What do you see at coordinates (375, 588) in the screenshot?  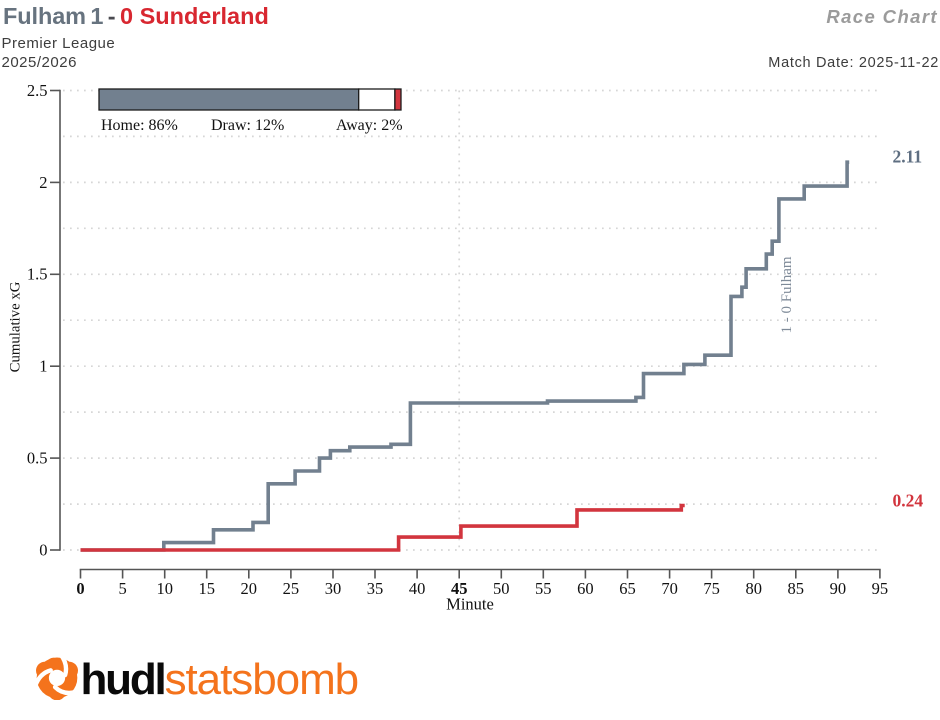 I see `svg-text: 35` at bounding box center [375, 588].